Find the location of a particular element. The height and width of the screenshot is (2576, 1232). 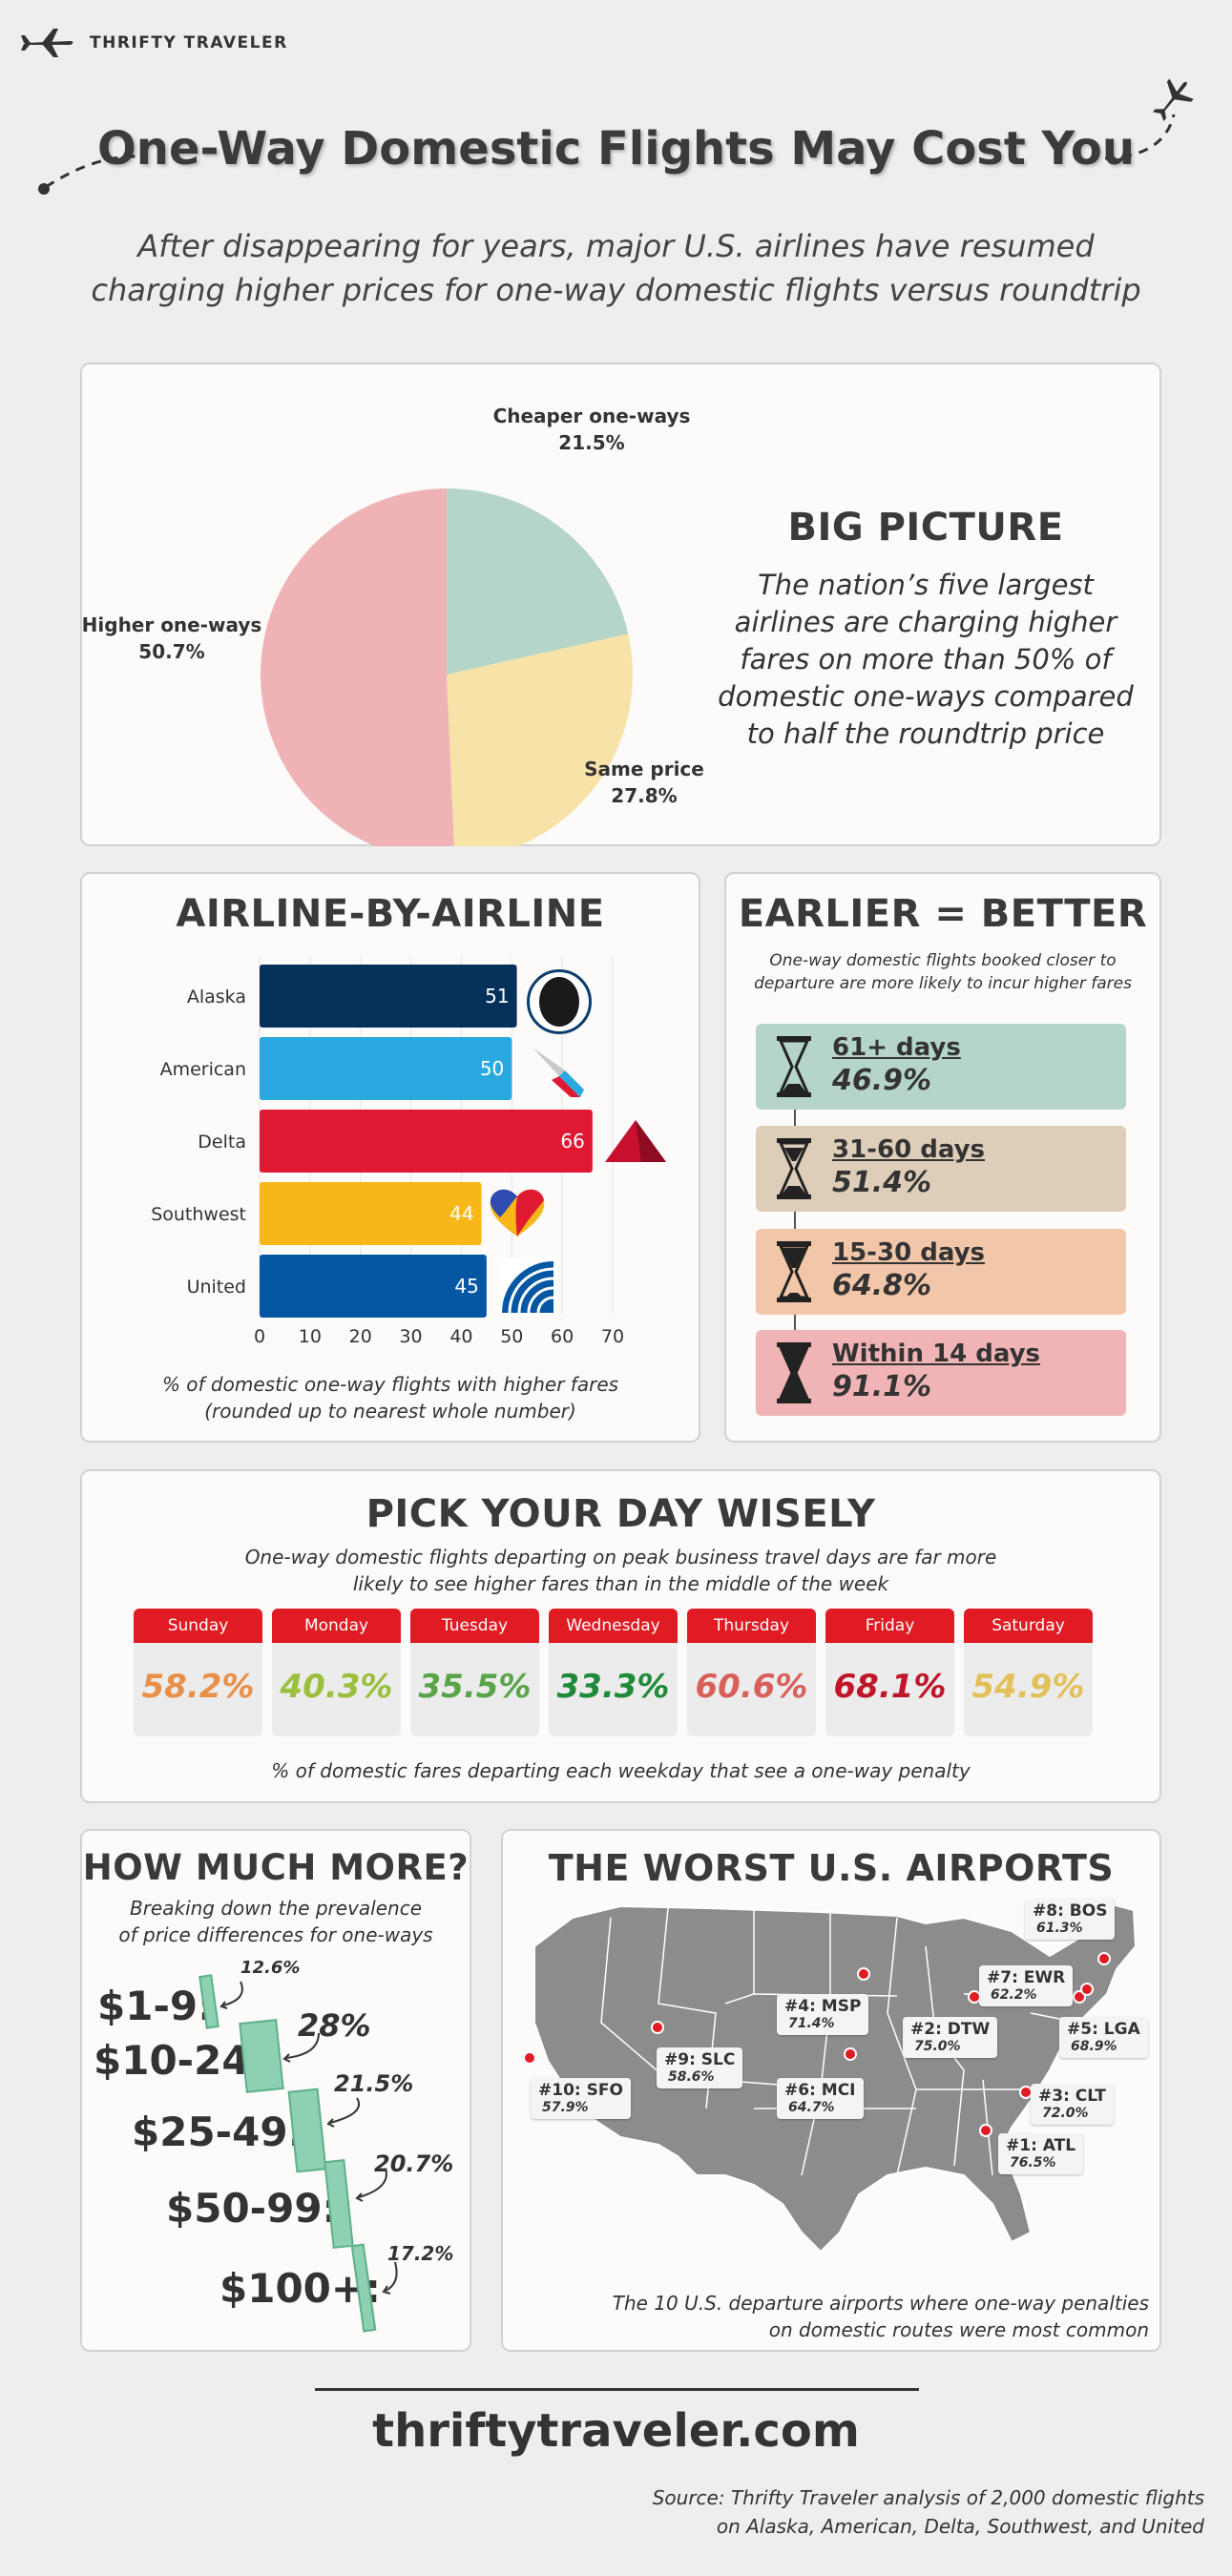

airport-pct: 71.4% is located at coordinates (812, 2023).